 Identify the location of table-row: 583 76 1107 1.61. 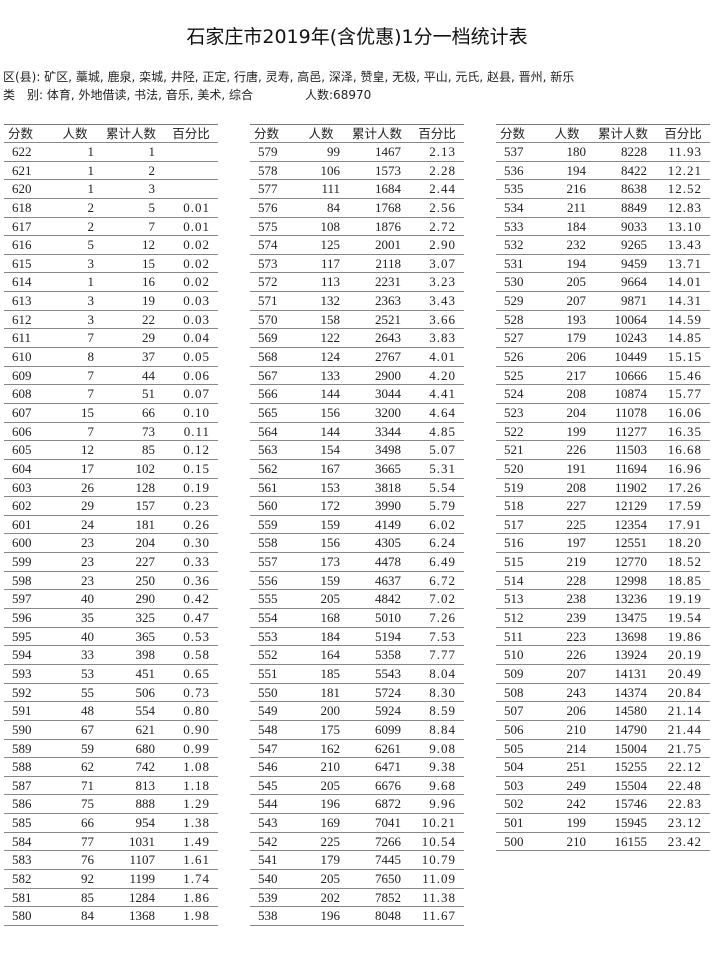
(111, 860).